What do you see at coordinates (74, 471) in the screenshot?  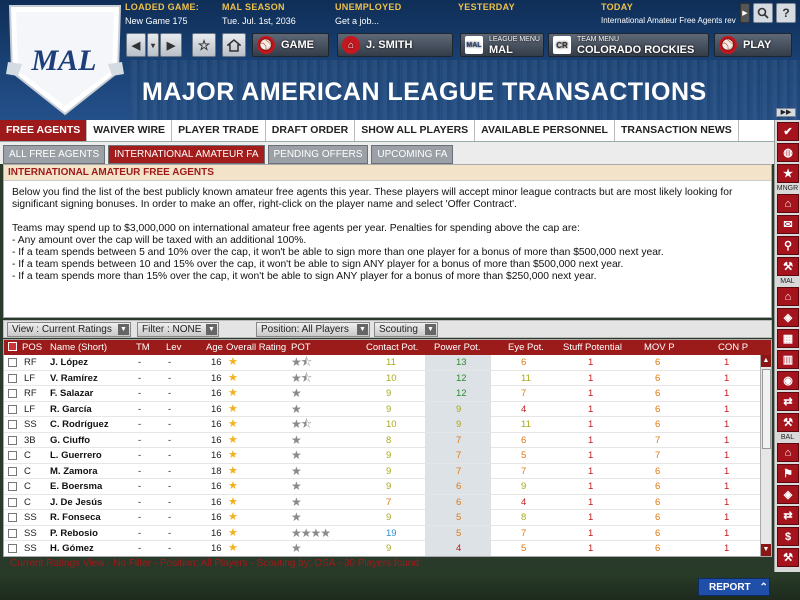 I see `player-name: M. Zamora` at bounding box center [74, 471].